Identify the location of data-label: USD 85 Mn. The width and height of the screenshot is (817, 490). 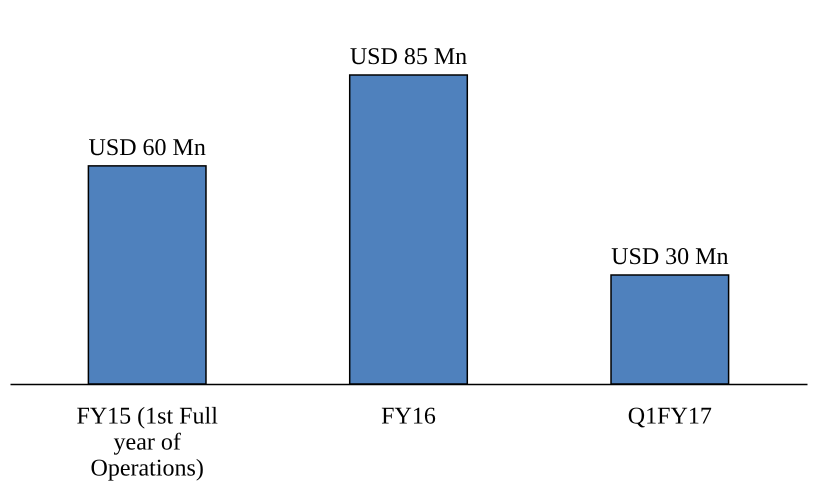
(409, 57).